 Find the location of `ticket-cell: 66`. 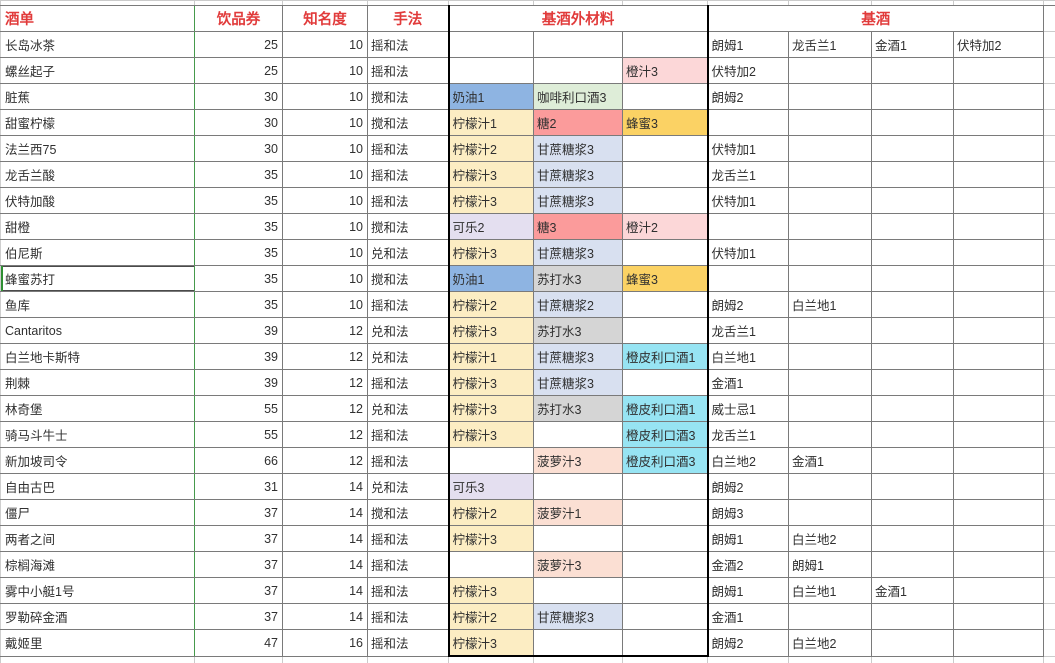

ticket-cell: 66 is located at coordinates (238, 460).